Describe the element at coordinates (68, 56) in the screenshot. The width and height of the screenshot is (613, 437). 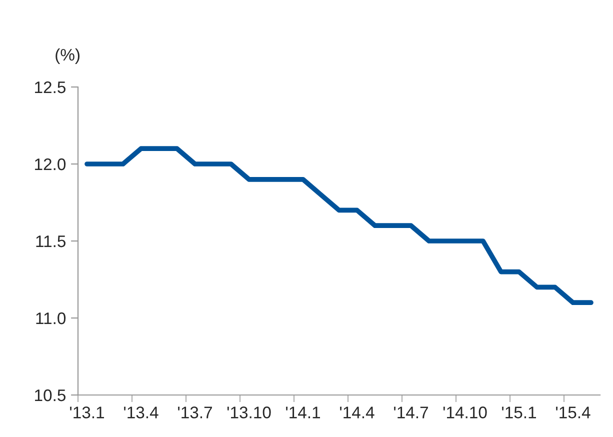
I see `y-axis-title: (%)` at that location.